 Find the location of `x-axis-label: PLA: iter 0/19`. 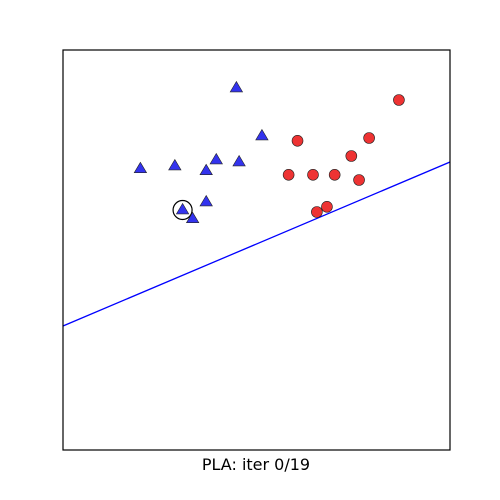

x-axis-label: PLA: iter 0/19 is located at coordinates (256, 464).